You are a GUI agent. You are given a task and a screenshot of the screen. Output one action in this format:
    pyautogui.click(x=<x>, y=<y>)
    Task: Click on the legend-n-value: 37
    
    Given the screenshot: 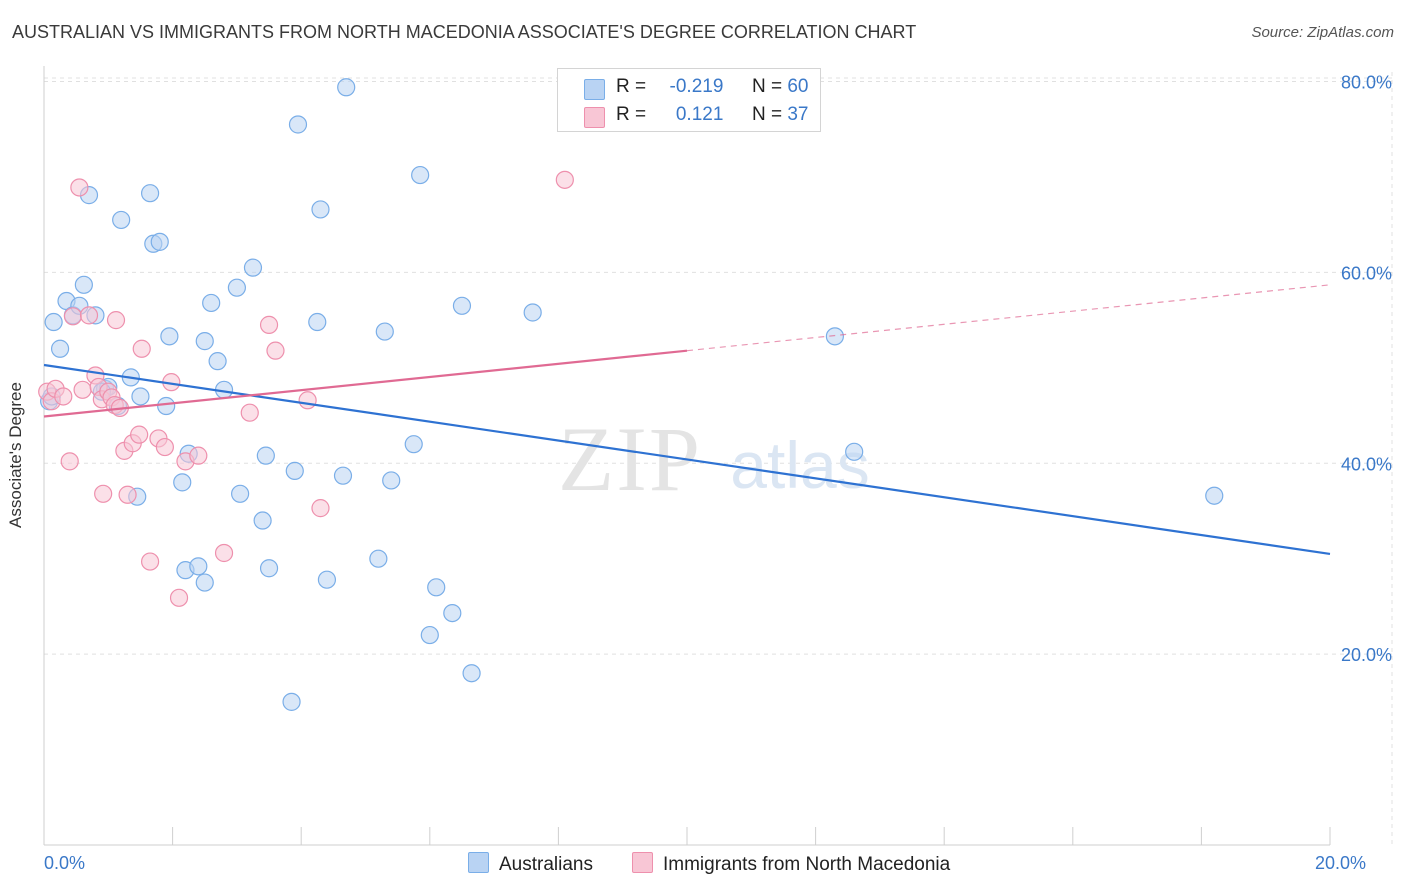 What is the action you would take?
    pyautogui.click(x=798, y=114)
    